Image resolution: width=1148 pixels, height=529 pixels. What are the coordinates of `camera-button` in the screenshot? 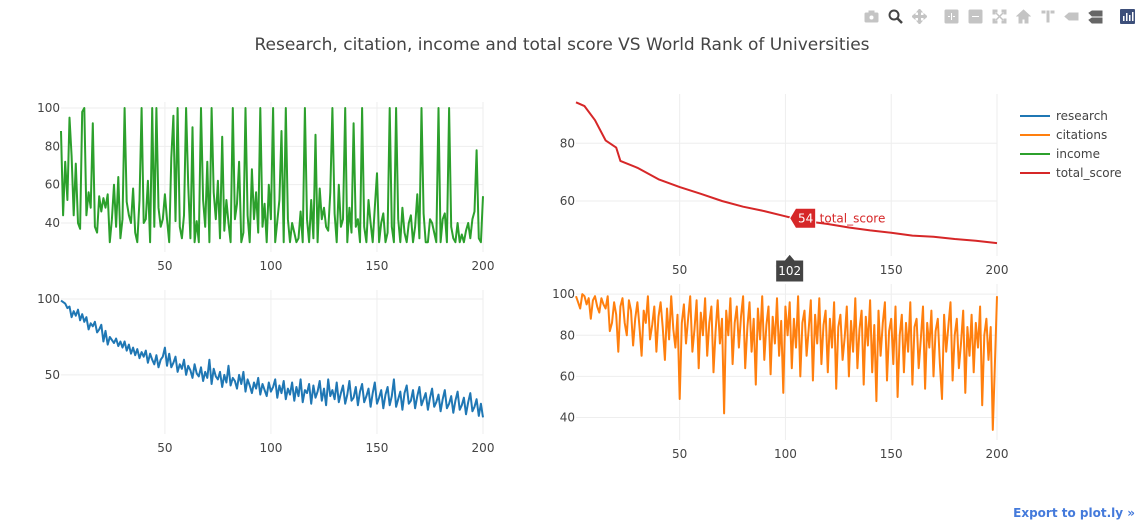 It's located at (871, 16).